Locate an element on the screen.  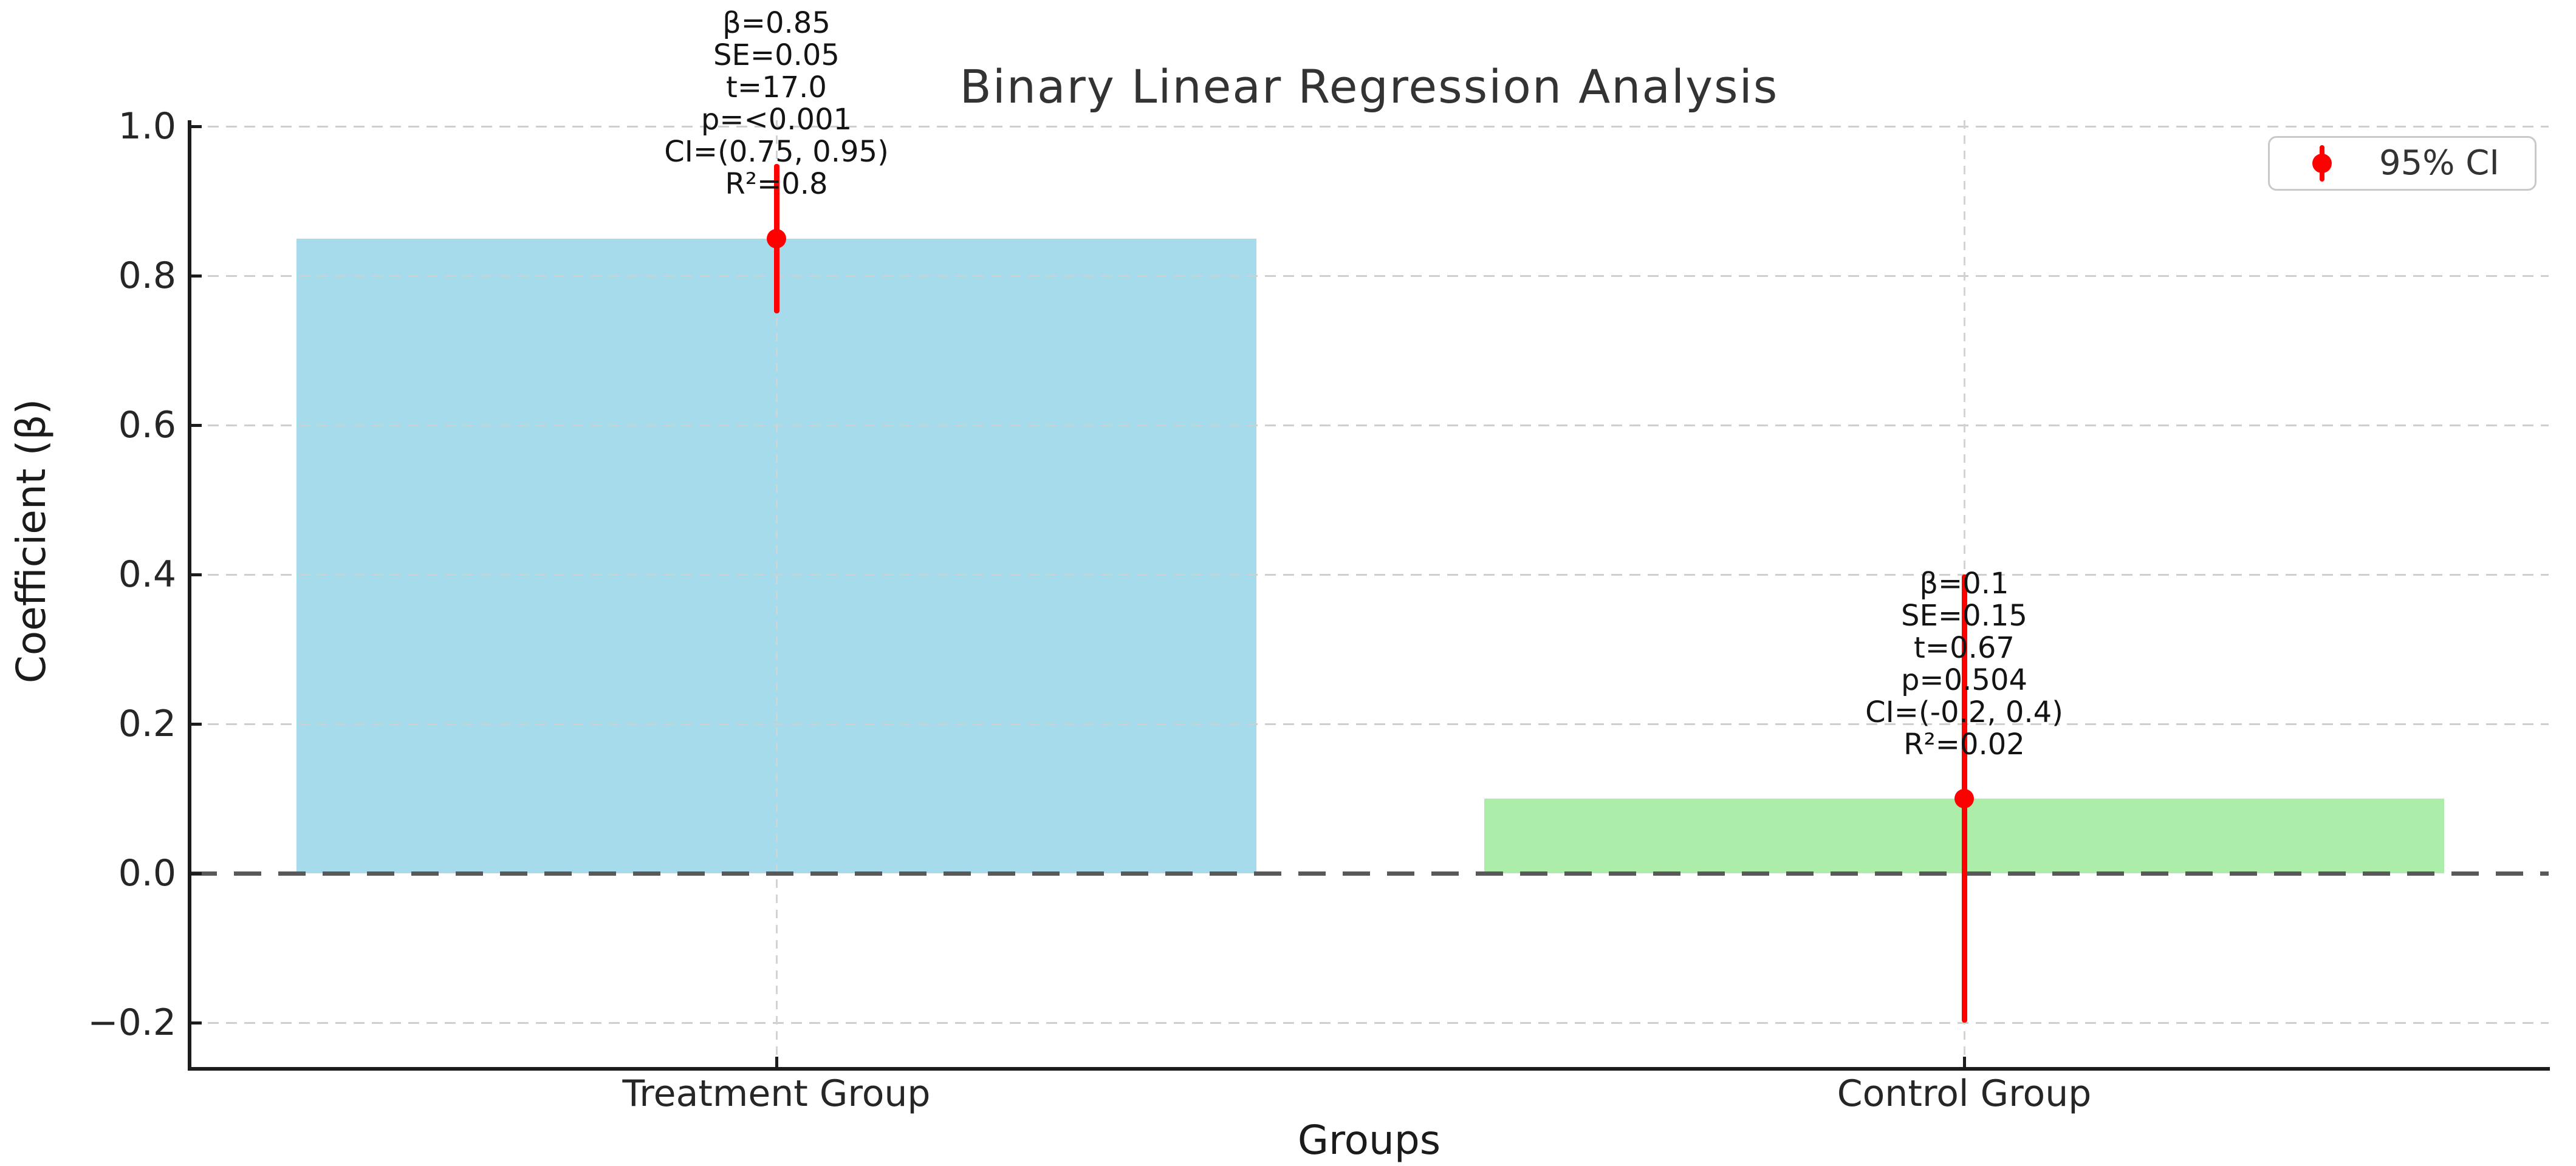
stats-annotation-line: R²=0.8 is located at coordinates (776, 184).